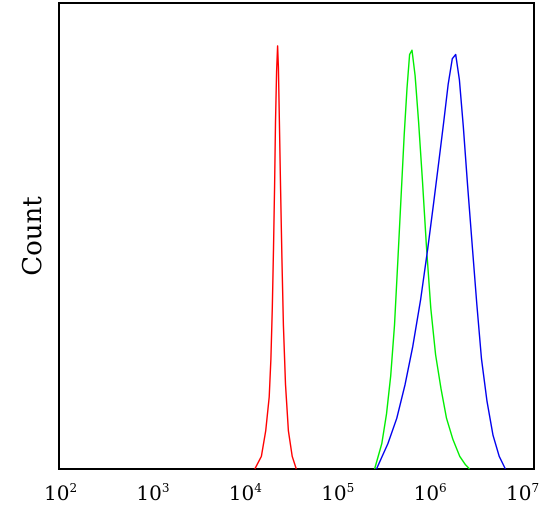 Image resolution: width=556 pixels, height=518 pixels. I want to click on x-tick-label: 10⁶, so click(430, 493).